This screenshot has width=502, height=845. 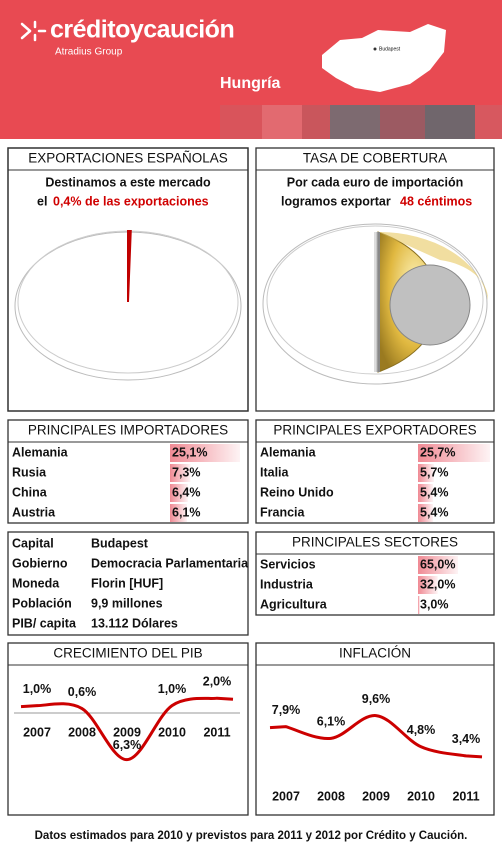 I want to click on panel-title: CRECIMIENTO DEL PIB, so click(x=127, y=653).